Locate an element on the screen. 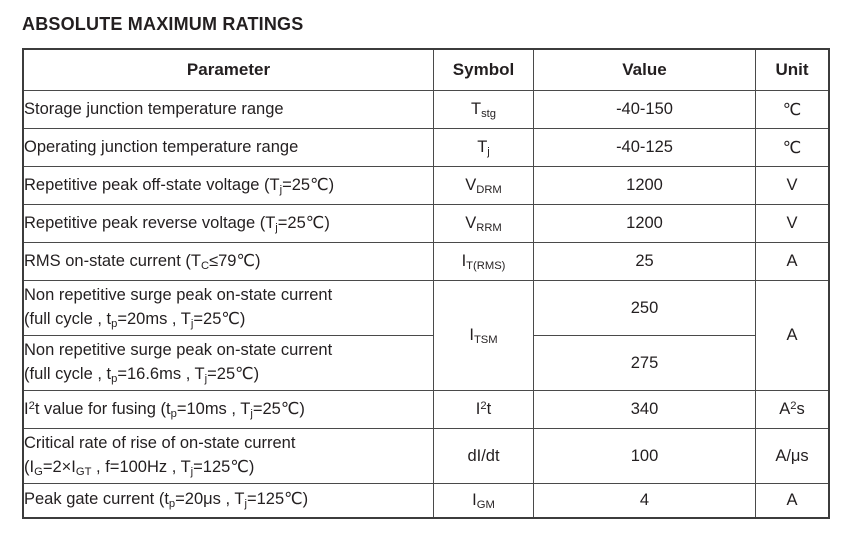  value-cell: -40-125 is located at coordinates (644, 147).